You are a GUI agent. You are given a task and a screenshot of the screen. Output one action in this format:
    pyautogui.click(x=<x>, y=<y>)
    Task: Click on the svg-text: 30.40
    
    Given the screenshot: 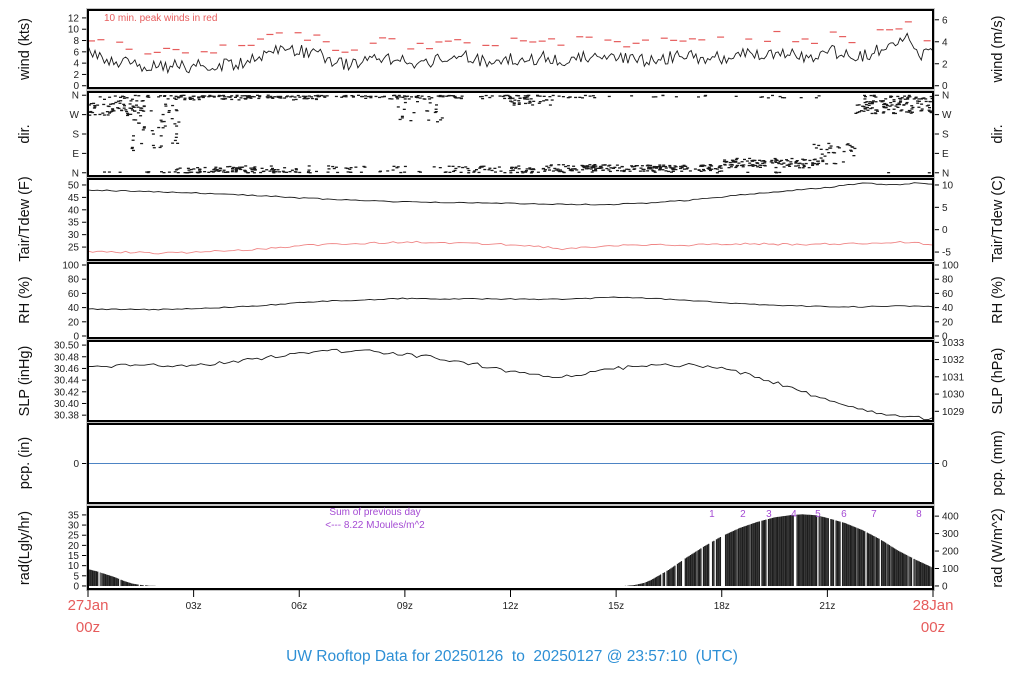 What is the action you would take?
    pyautogui.click(x=66, y=404)
    